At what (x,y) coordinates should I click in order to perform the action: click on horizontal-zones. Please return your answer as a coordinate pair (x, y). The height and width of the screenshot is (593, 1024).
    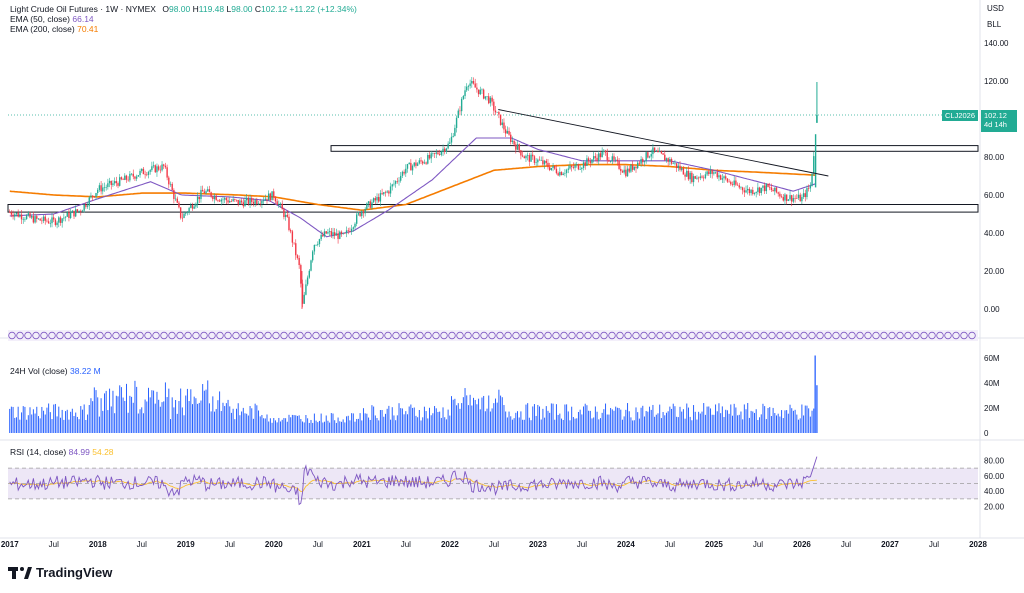
    Looking at the image, I should click on (493, 179).